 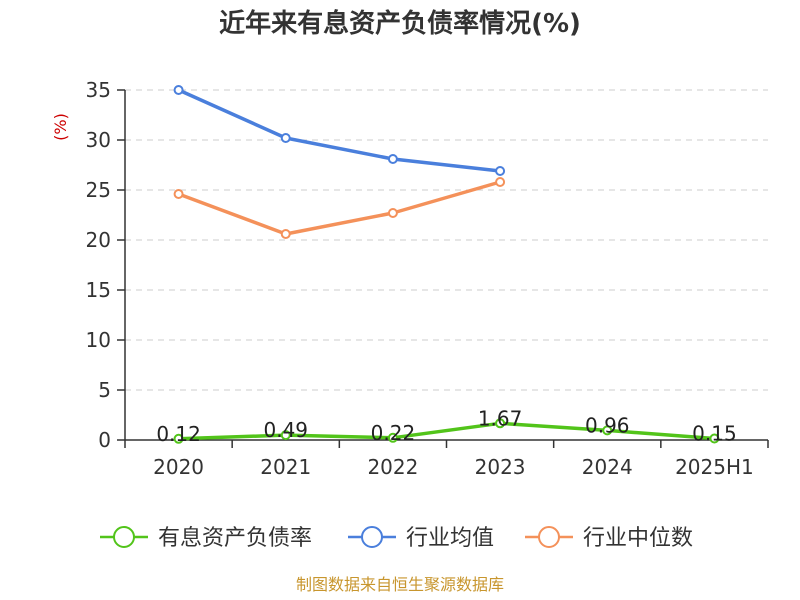 What do you see at coordinates (98, 340) in the screenshot?
I see `y-tick-label: 10` at bounding box center [98, 340].